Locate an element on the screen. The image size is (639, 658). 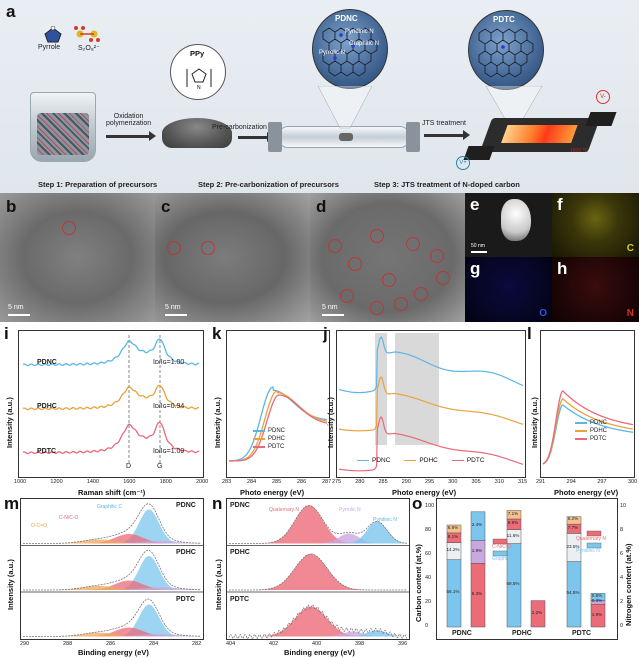
x-tick-label: 396 is located at coordinates (403, 644).